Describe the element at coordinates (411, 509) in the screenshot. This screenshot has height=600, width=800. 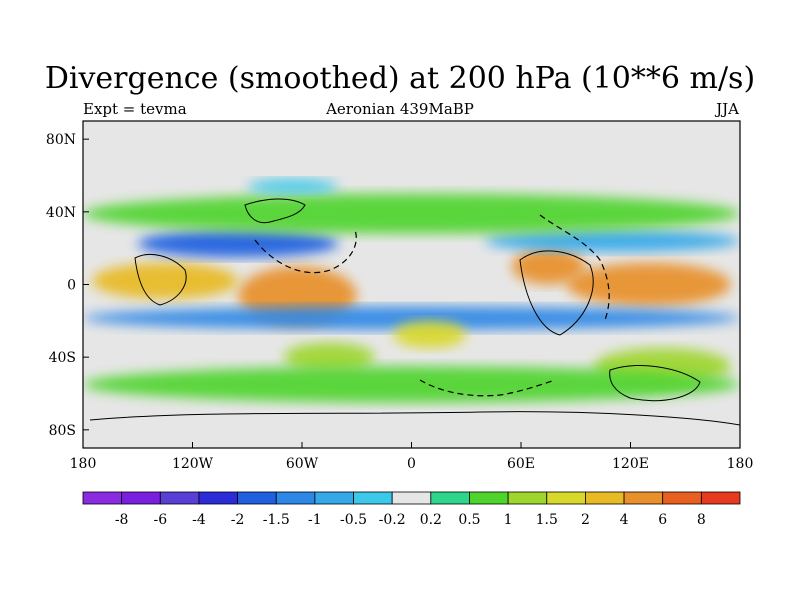
I see `colorbar: -8 -6 -4 -2 -1.5 -1 -0.5 -0.2 0.2 0.5 1 1.5 2 4 6 8` at that location.